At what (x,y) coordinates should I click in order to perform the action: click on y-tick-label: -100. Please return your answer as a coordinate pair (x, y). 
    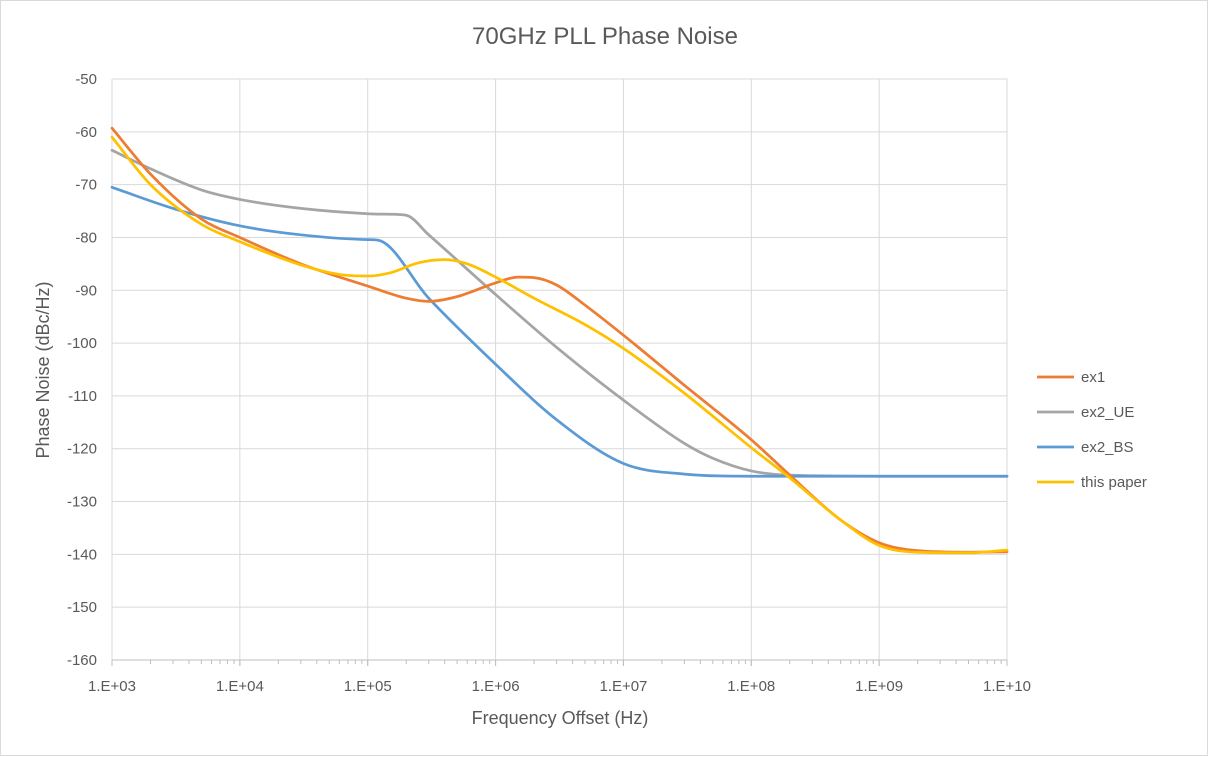
    Looking at the image, I should click on (82, 343).